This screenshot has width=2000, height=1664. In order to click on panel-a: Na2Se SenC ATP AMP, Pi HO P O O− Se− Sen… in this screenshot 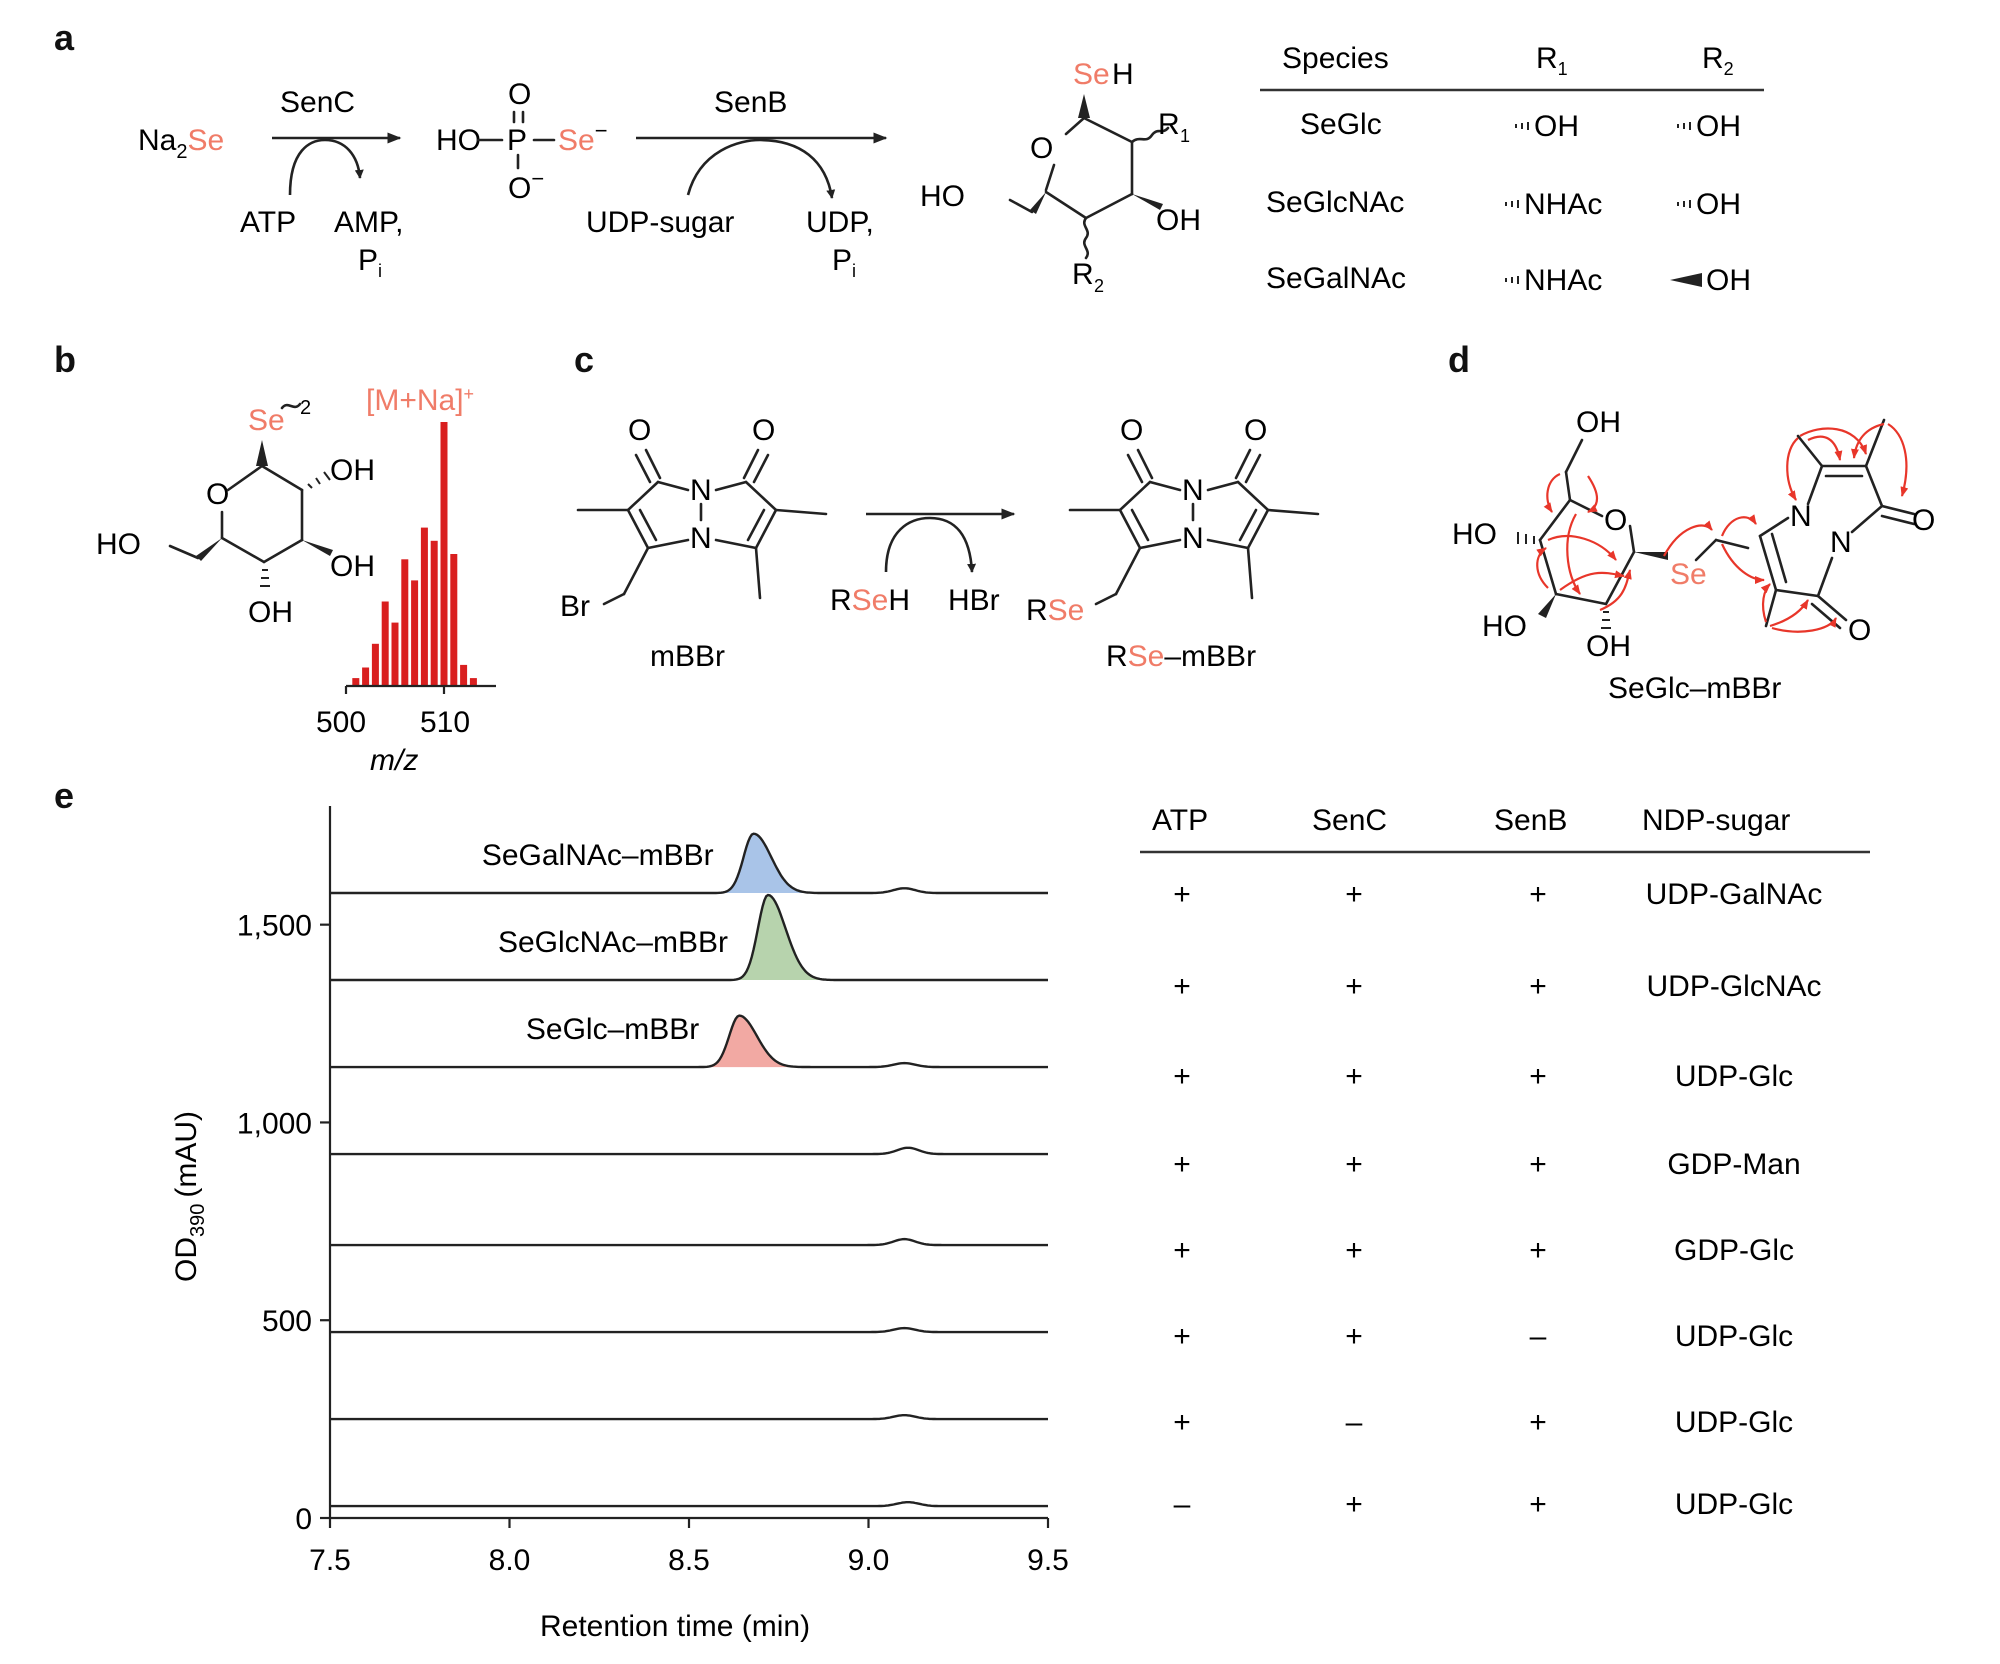, I will do `click(951, 169)`.